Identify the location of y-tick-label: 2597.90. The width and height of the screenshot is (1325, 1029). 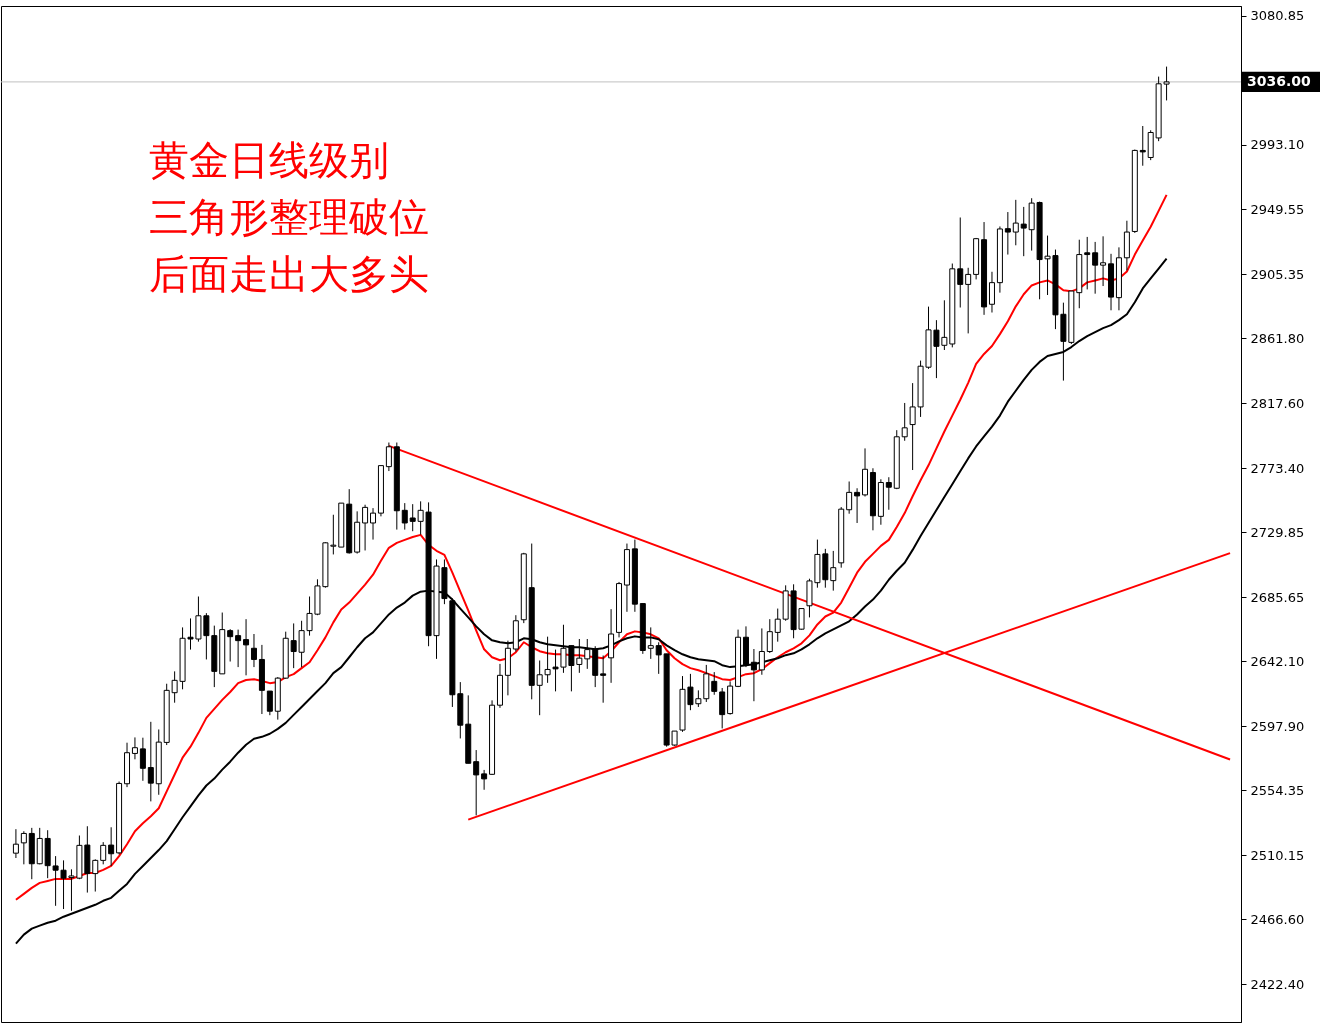
(1277, 726).